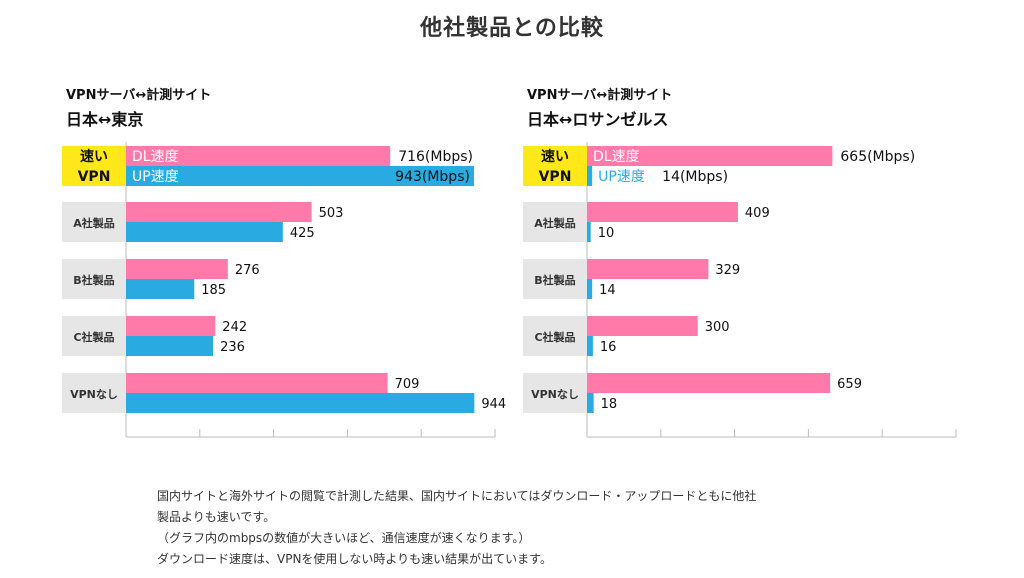 This screenshot has height=578, width=1024. I want to click on value-label: 185, so click(213, 290).